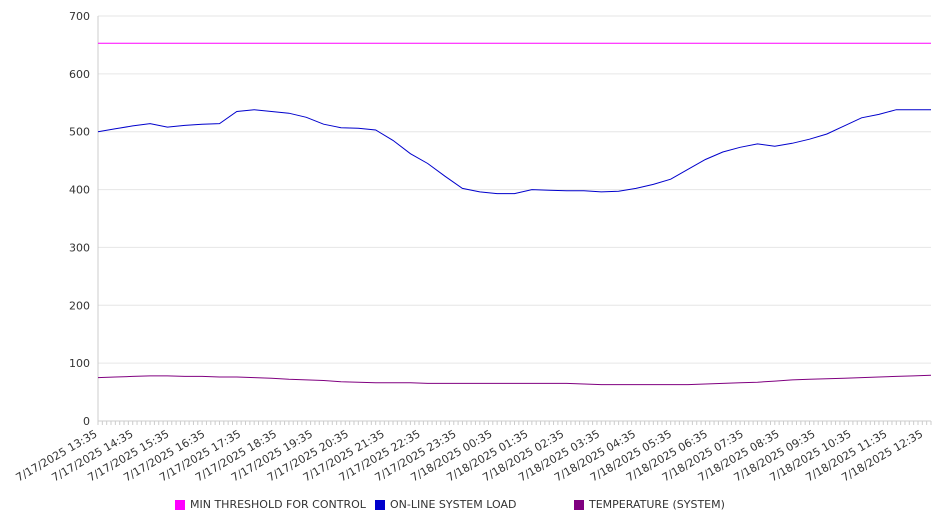 The width and height of the screenshot is (946, 526). Describe the element at coordinates (180, 504) in the screenshot. I see `legend-swatch-min-threshold` at that location.